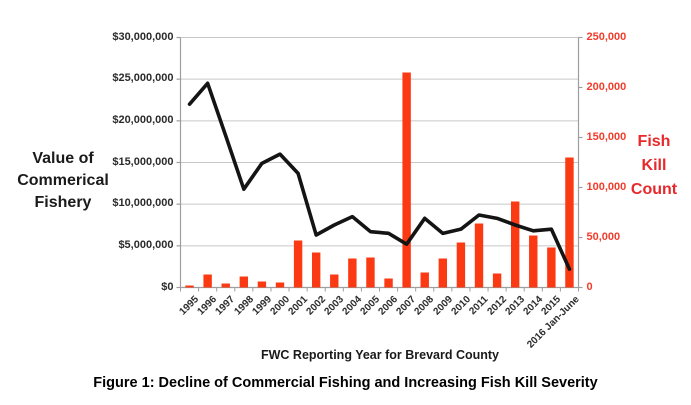  What do you see at coordinates (370, 272) in the screenshot?
I see `fish-kill-bar-2005` at bounding box center [370, 272].